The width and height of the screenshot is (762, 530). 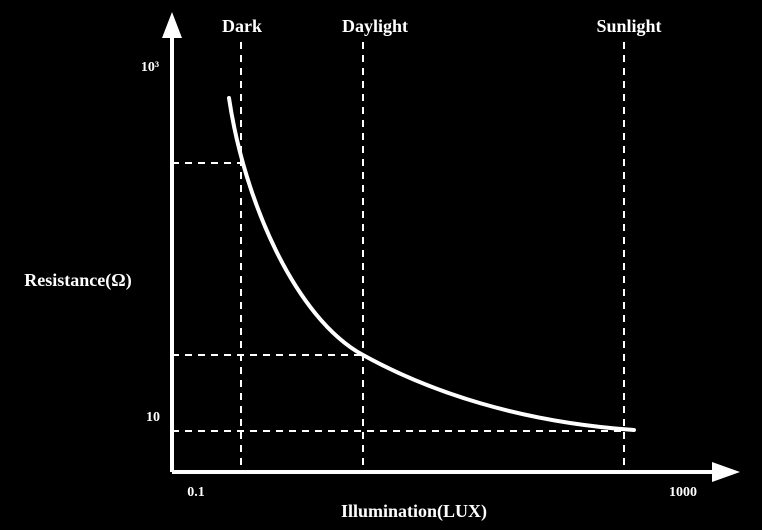 I want to click on marker-label: Sunlight, so click(x=628, y=26).